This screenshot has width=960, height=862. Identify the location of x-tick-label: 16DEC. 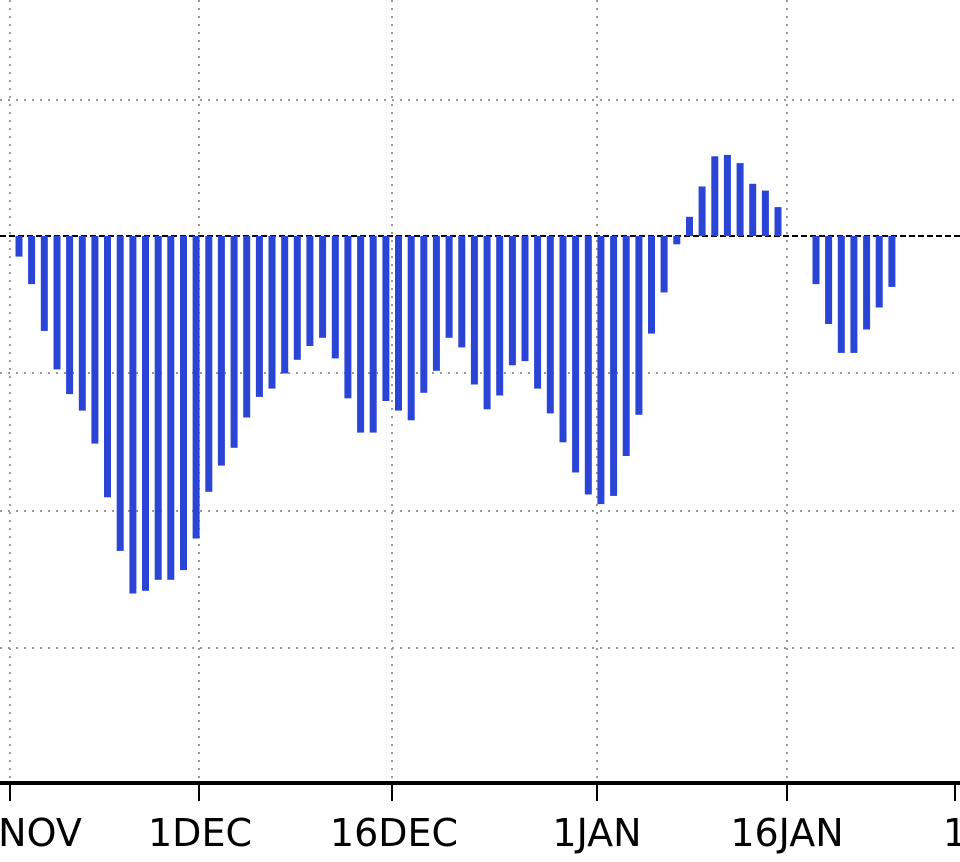
(394, 833).